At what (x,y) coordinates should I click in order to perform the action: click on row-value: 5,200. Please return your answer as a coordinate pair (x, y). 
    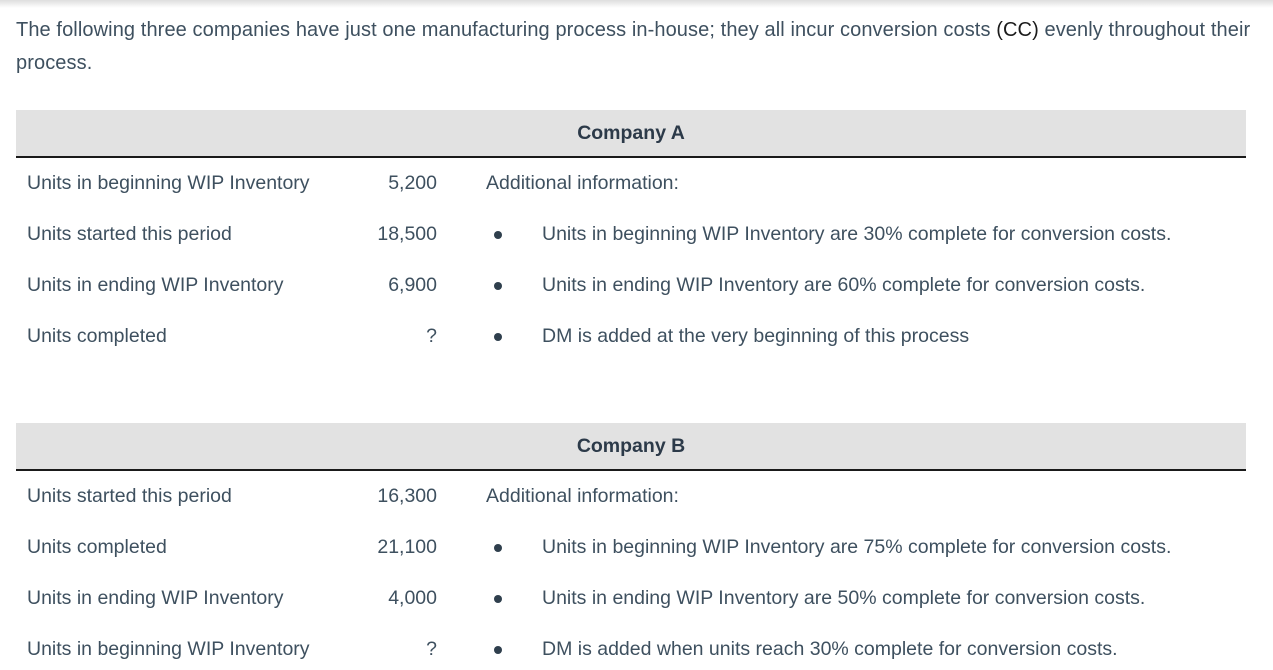
    Looking at the image, I should click on (412, 183).